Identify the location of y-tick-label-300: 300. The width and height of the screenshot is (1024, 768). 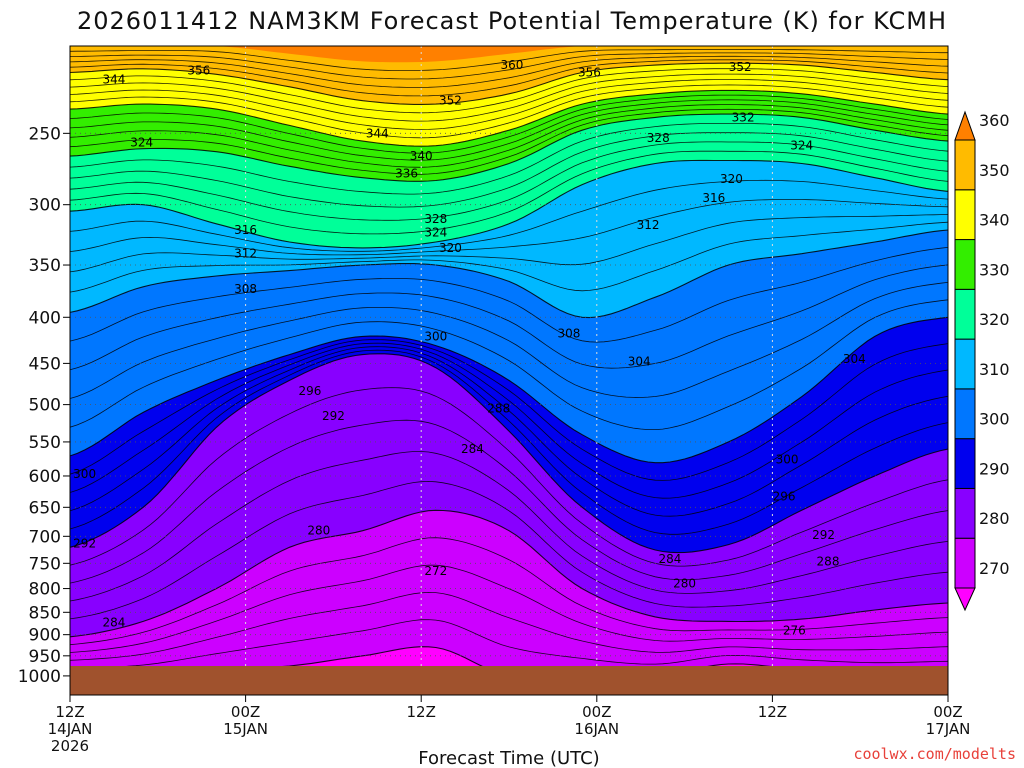
(45, 206).